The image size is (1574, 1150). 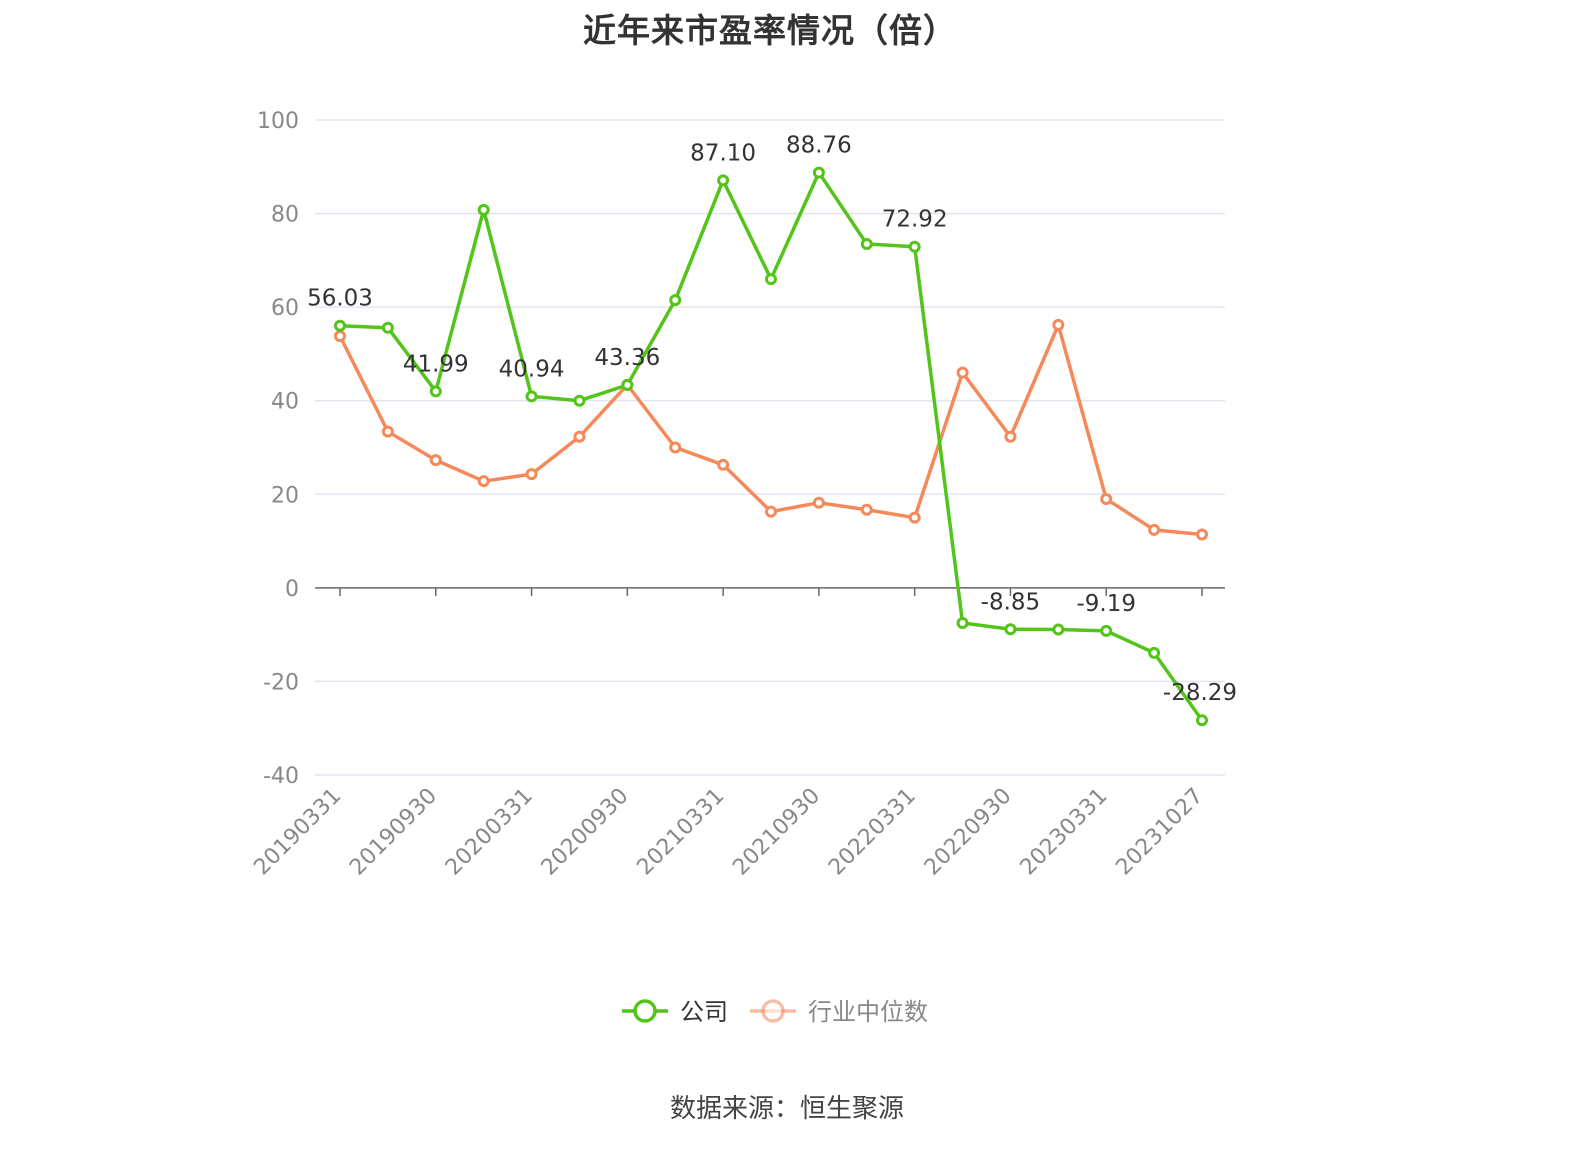 I want to click on y-tick-label: 80, so click(x=285, y=215).